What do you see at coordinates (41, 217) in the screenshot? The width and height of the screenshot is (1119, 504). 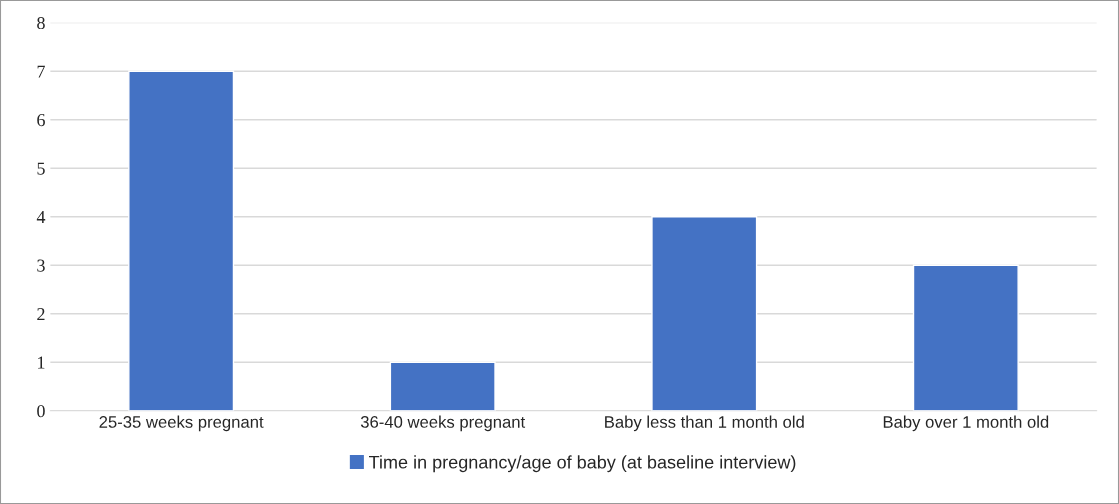 I see `y-tick-label: 4` at bounding box center [41, 217].